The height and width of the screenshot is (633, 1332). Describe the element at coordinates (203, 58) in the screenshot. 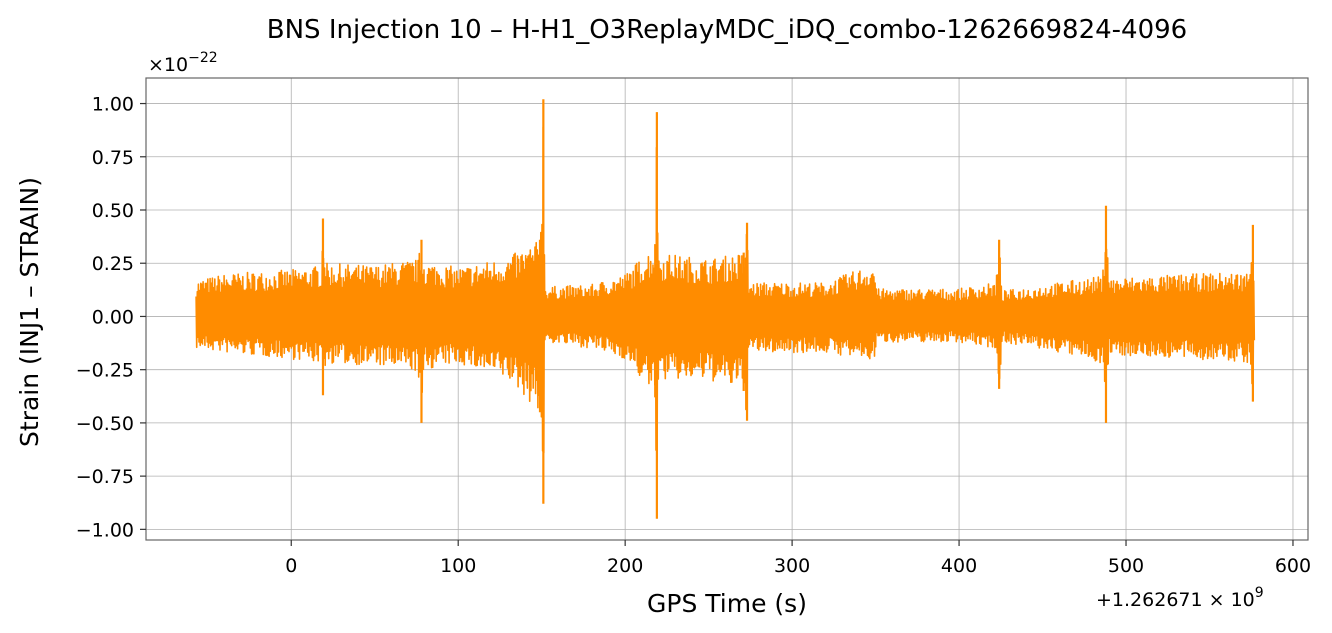

I see `y-scale-exponent: −22` at that location.